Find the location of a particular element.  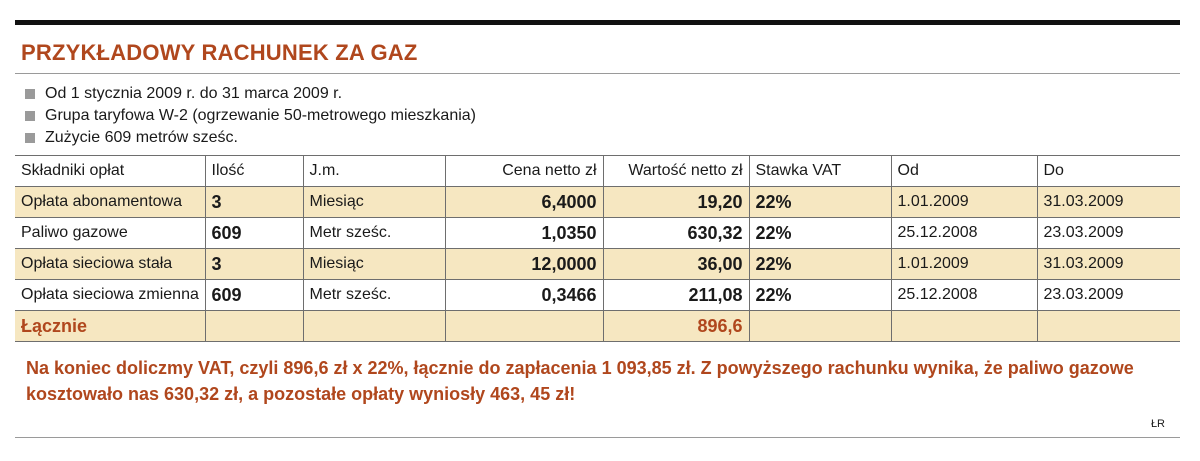

column-header: Wartość netto zł is located at coordinates (676, 171).